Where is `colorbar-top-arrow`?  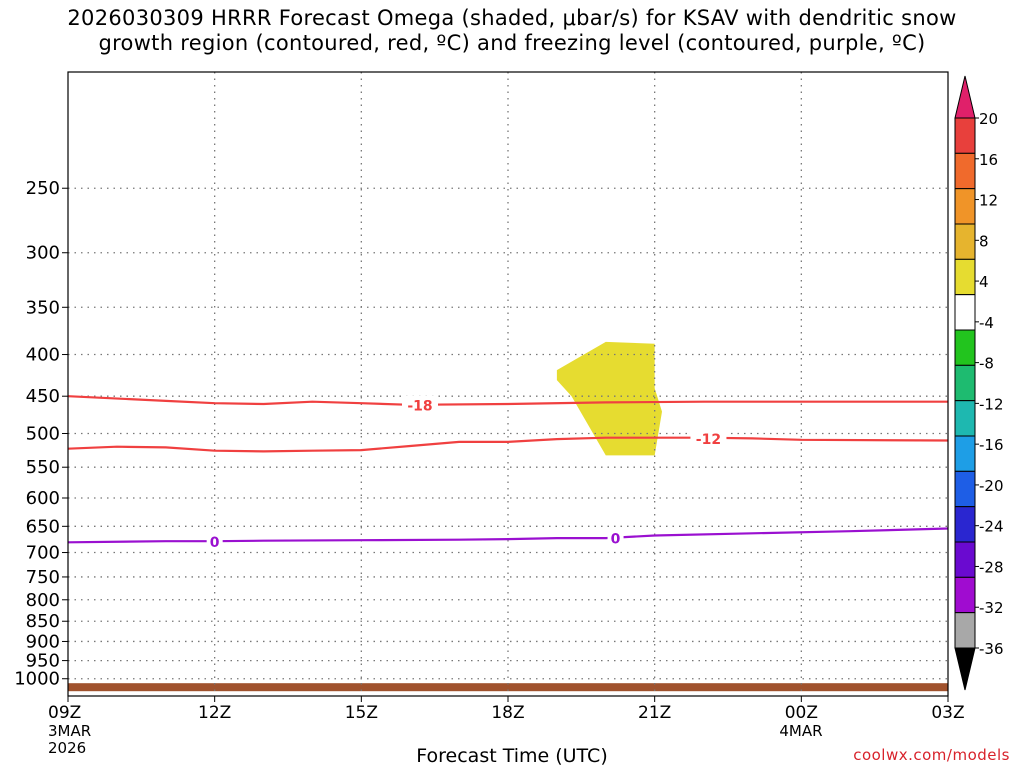
colorbar-top-arrow is located at coordinates (965, 97).